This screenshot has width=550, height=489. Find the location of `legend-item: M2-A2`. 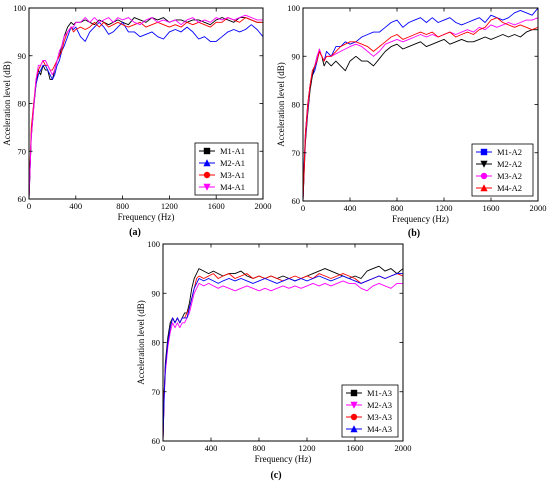

legend-item: M2-A2 is located at coordinates (499, 164).